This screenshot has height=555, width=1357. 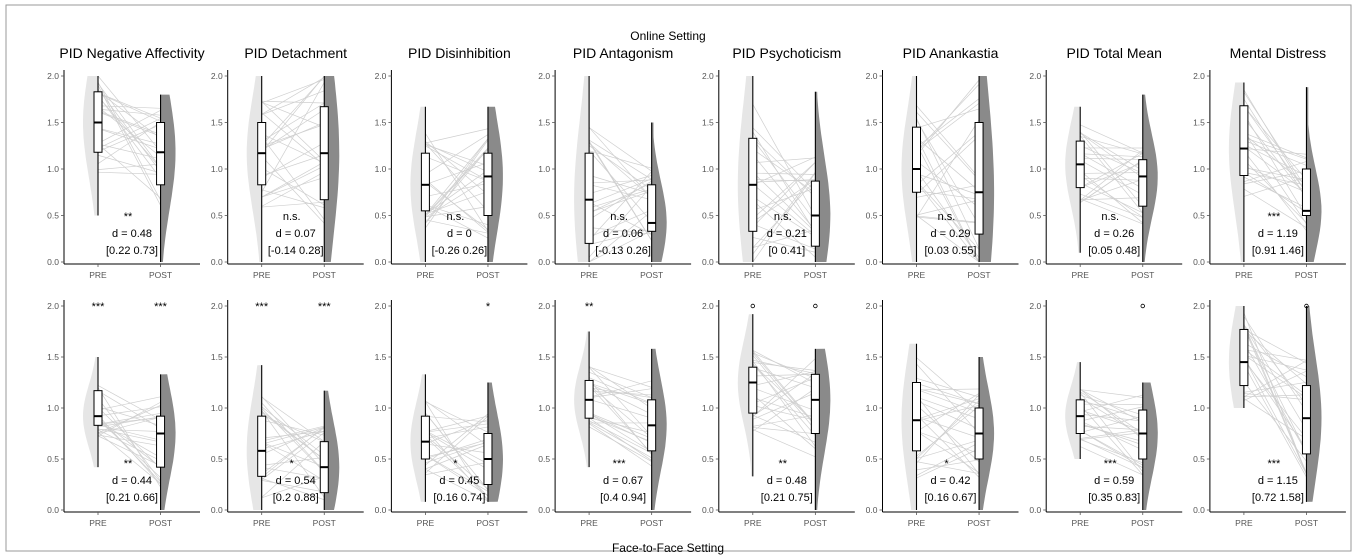 I want to click on confidence-interval-label: [0.16 0.67], so click(x=951, y=498).